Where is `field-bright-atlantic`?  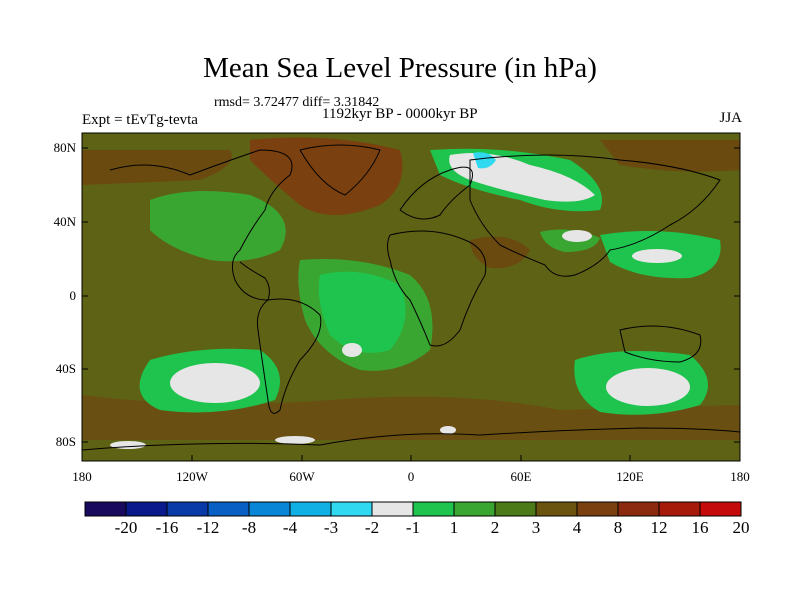 field-bright-atlantic is located at coordinates (362, 312).